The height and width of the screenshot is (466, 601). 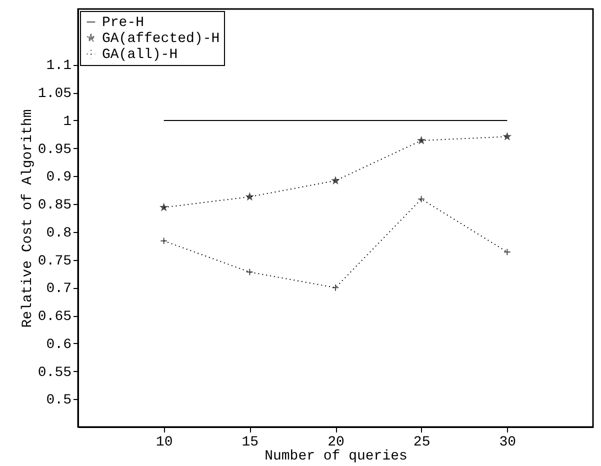 What do you see at coordinates (67, 122) in the screenshot?
I see `y-tick-label: 1` at bounding box center [67, 122].